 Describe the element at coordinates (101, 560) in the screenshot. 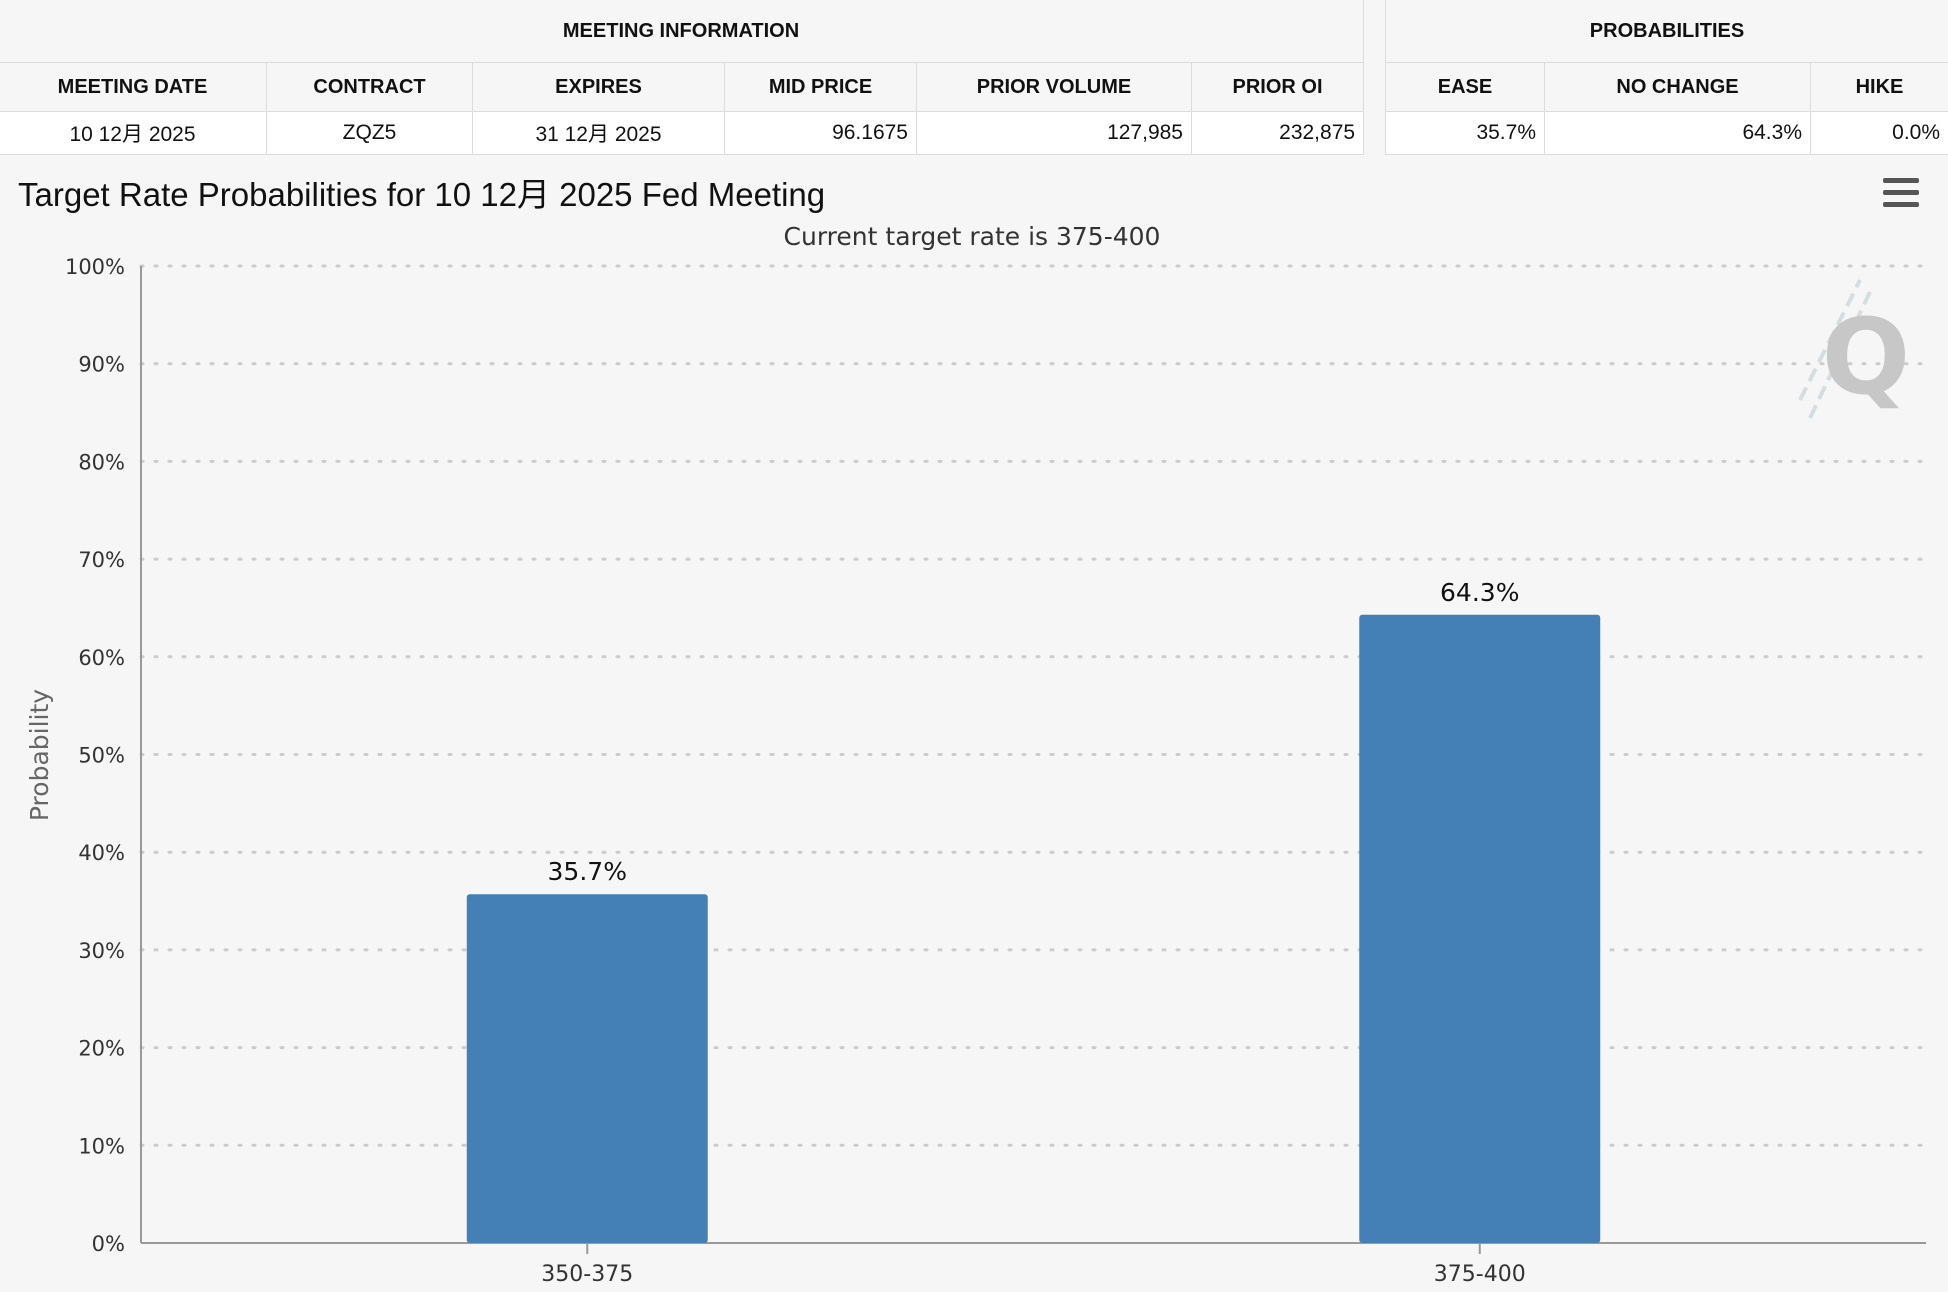

I see `y-tick-label: 70%` at that location.